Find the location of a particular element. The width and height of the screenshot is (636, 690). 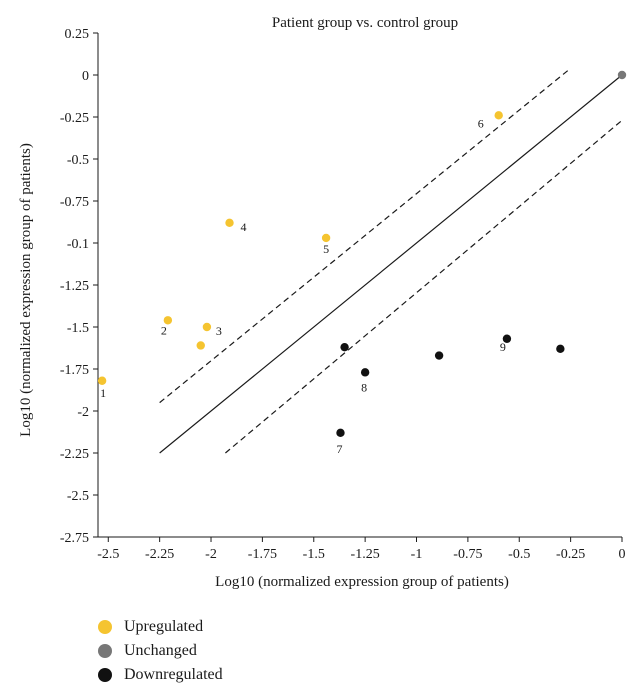

x-tick-label: -2 is located at coordinates (211, 554).